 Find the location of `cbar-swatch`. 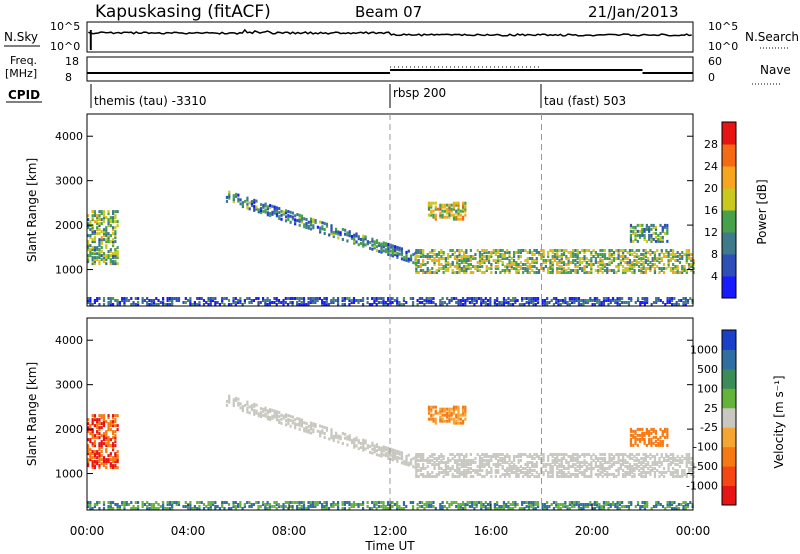

cbar-swatch is located at coordinates (729, 398).